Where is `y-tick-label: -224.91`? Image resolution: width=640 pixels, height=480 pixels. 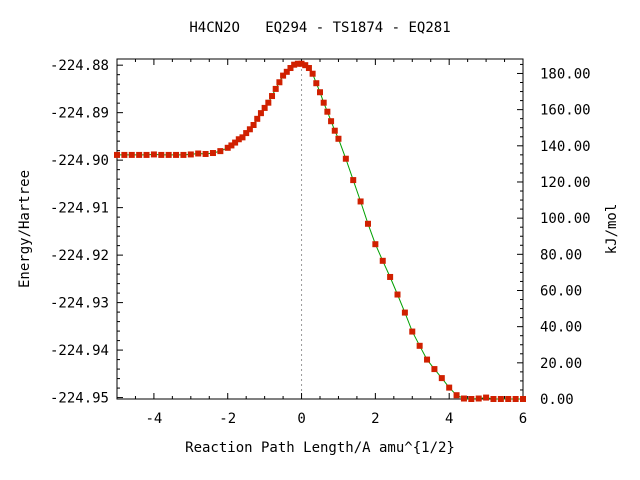
y-tick-label: -224.91 is located at coordinates (79, 209).